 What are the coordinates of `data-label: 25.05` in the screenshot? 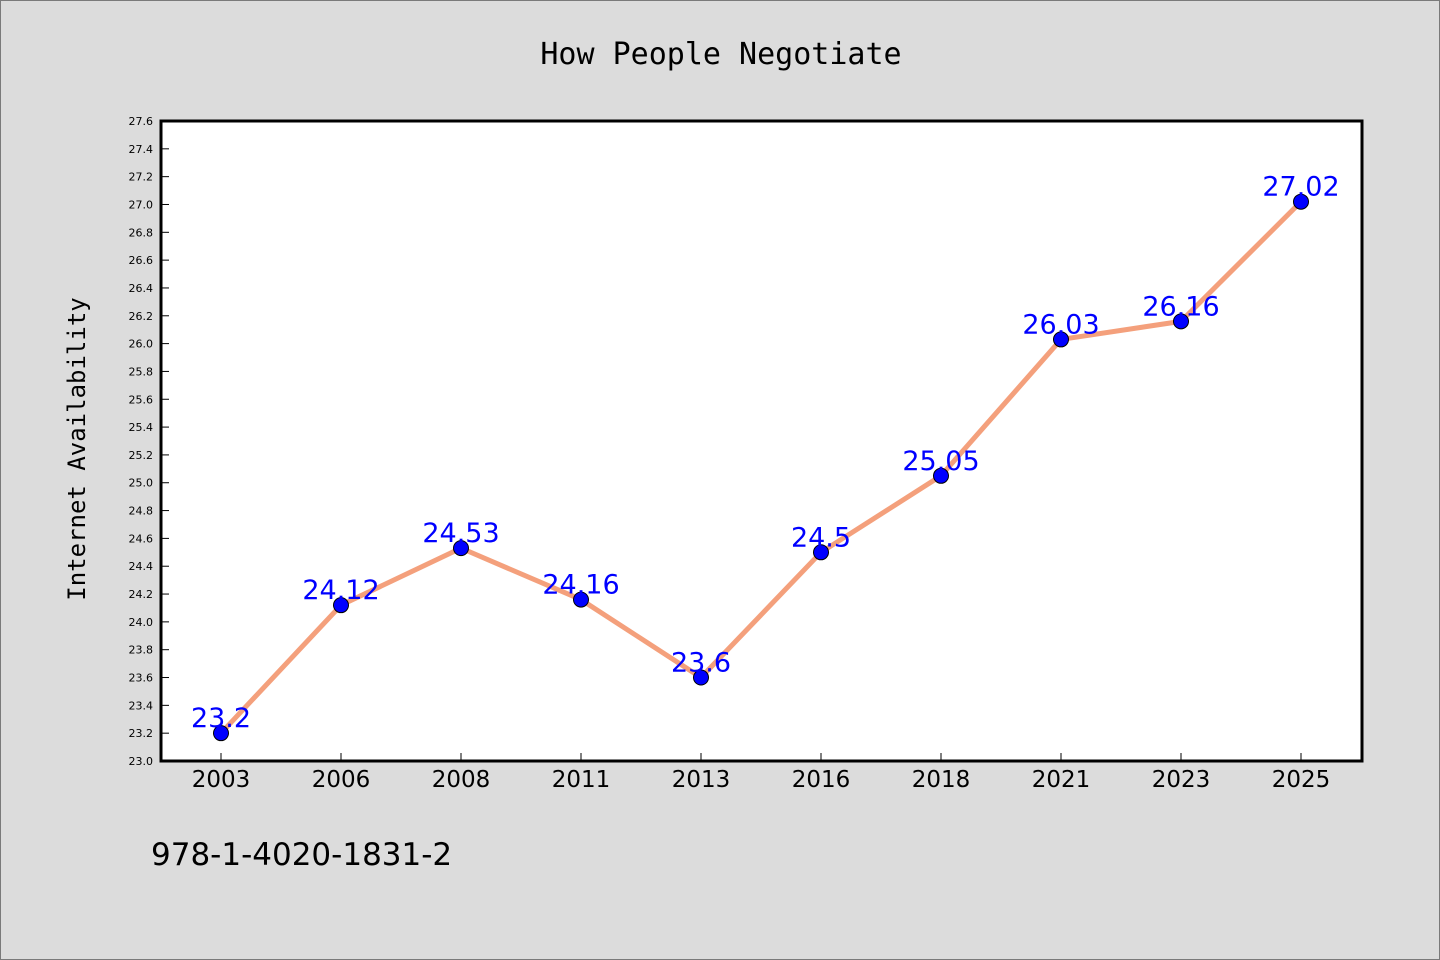 It's located at (940, 461).